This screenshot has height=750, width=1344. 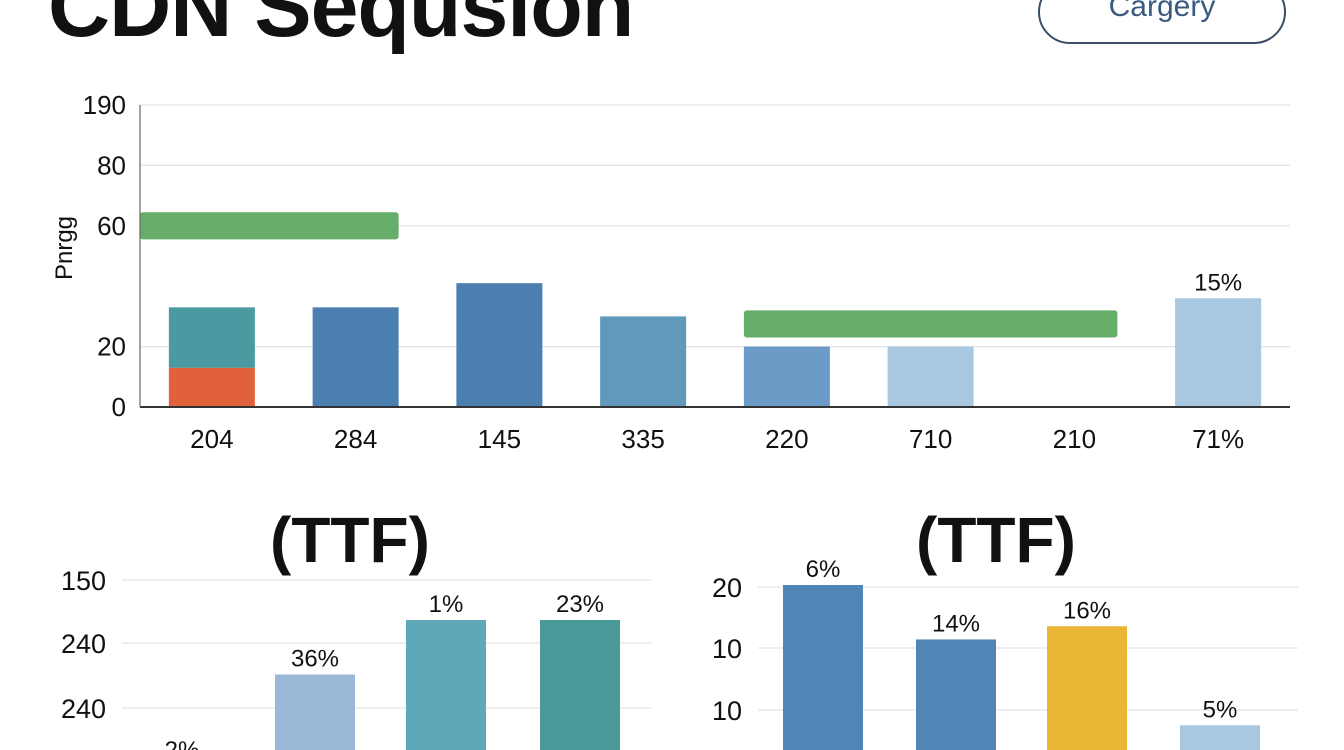 What do you see at coordinates (211, 439) in the screenshot?
I see `x-tick-label: 204` at bounding box center [211, 439].